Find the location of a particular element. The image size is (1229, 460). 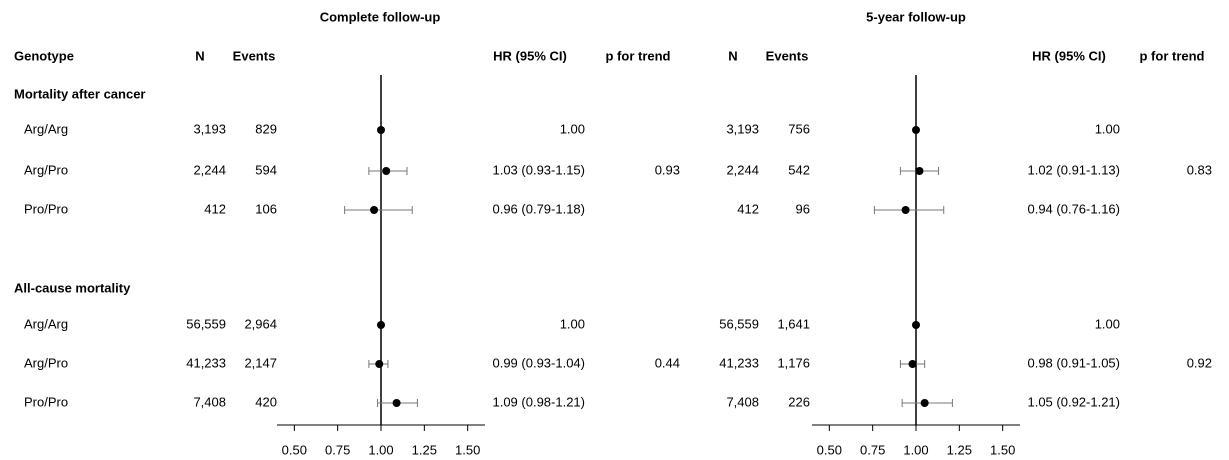

group-title: Mortality after cancer is located at coordinates (80, 93).